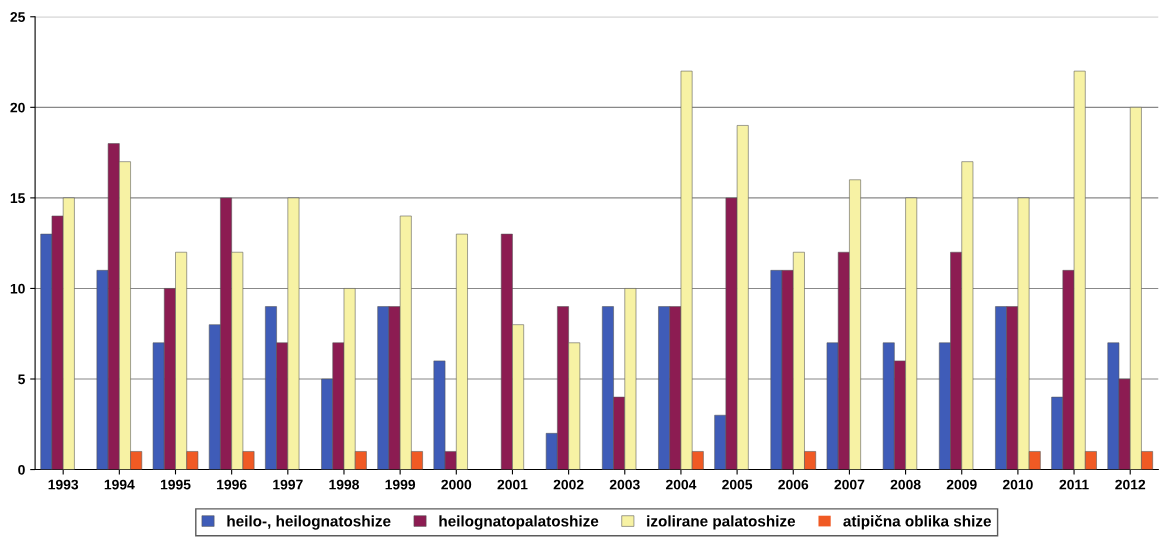  Describe the element at coordinates (21, 379) in the screenshot. I see `y-tick-label: 5` at that location.